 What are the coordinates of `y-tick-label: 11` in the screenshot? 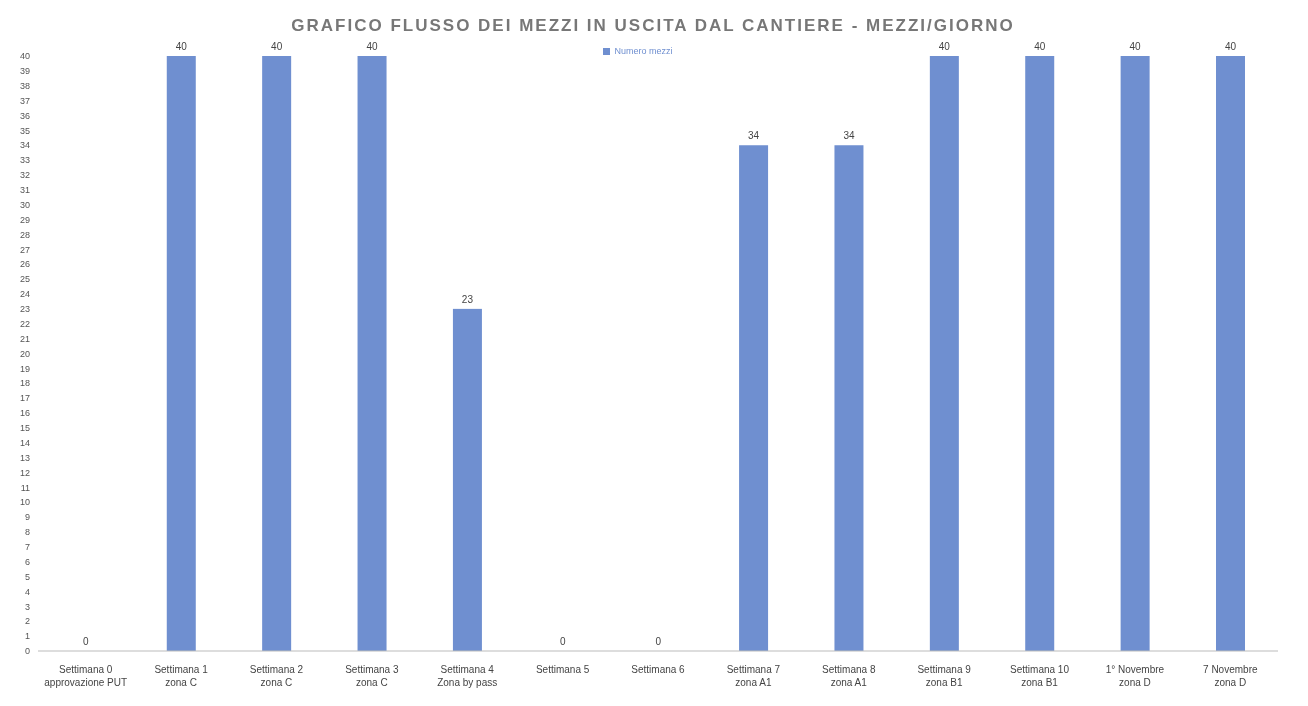 It's located at (25, 487).